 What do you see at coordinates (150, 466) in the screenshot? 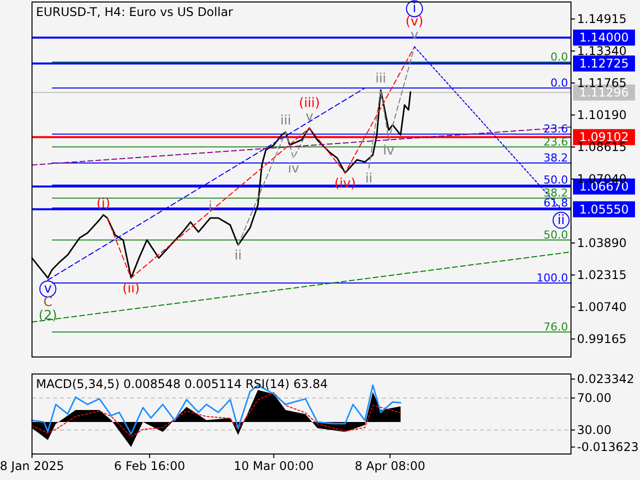
I see `x-tick-label: 6 Feb 16:00` at bounding box center [150, 466].